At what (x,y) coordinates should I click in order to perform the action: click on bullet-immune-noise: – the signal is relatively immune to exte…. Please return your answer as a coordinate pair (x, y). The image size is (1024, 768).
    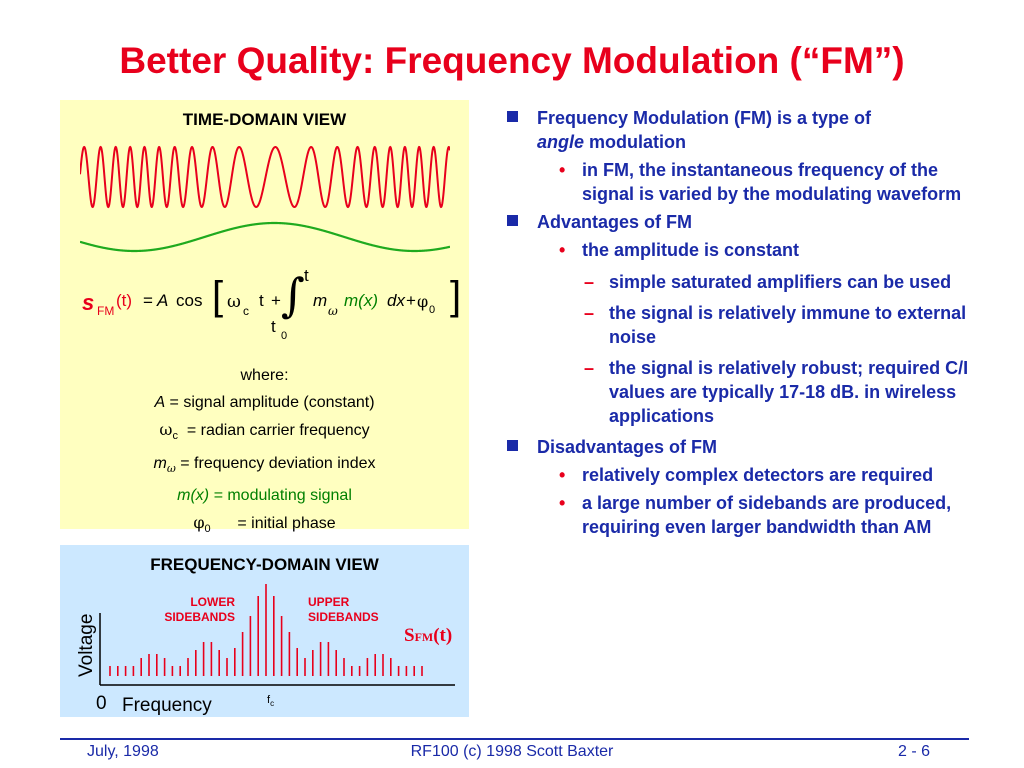
    Looking at the image, I should click on (745, 325).